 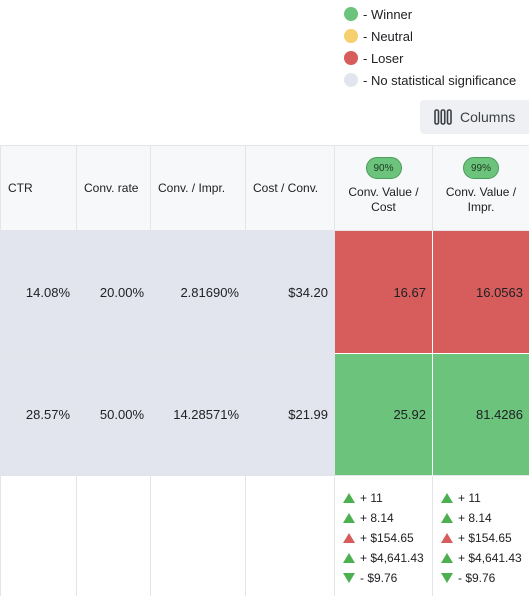 I want to click on legend-label: - No statistical significance, so click(x=440, y=80).